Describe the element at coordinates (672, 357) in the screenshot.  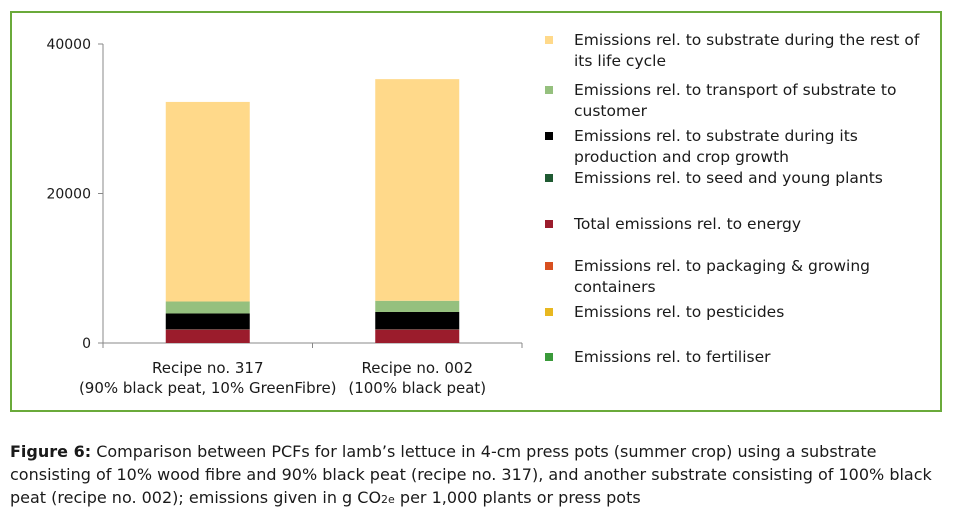
I see `legend-label: Emissions rel. to fertiliser` at that location.